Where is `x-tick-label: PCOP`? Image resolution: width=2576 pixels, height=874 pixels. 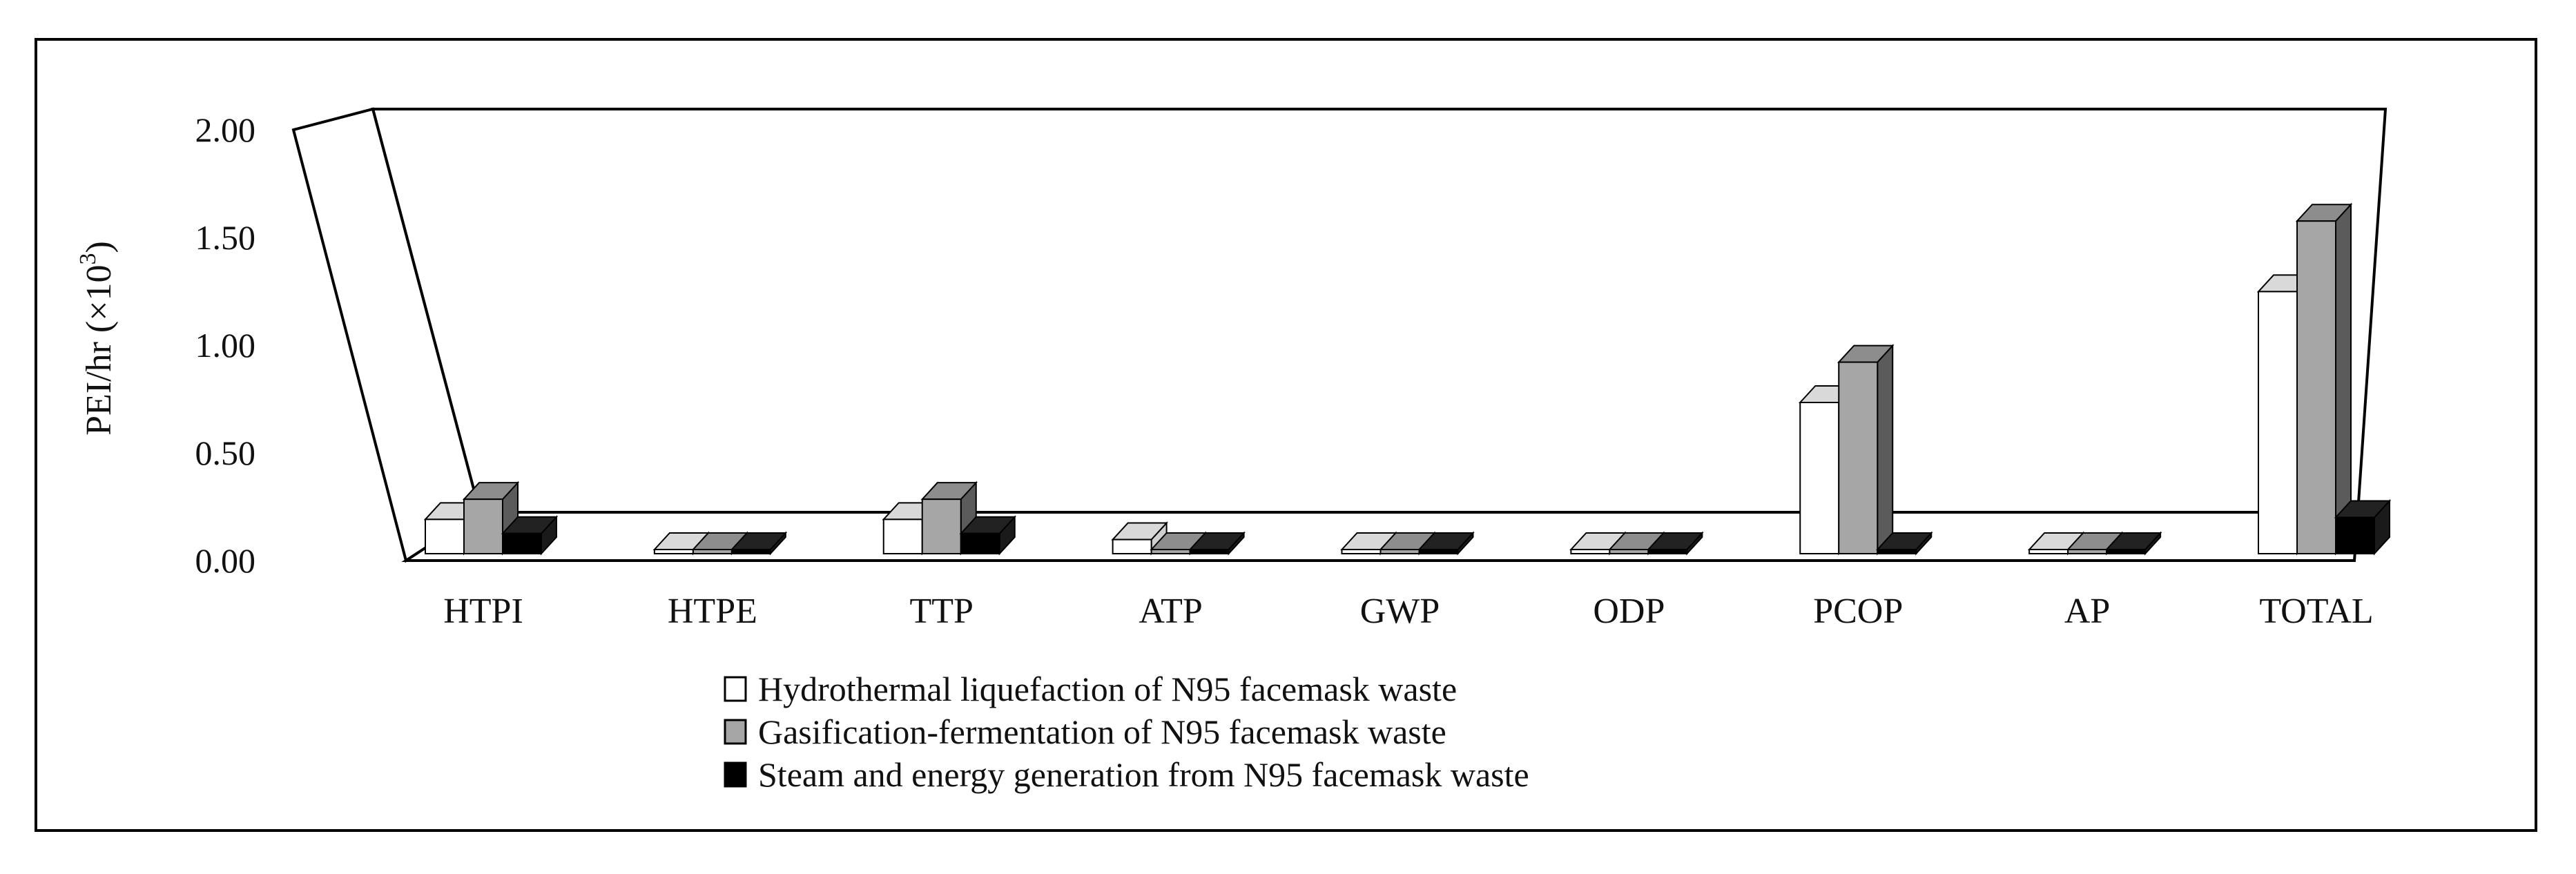
x-tick-label: PCOP is located at coordinates (1858, 611).